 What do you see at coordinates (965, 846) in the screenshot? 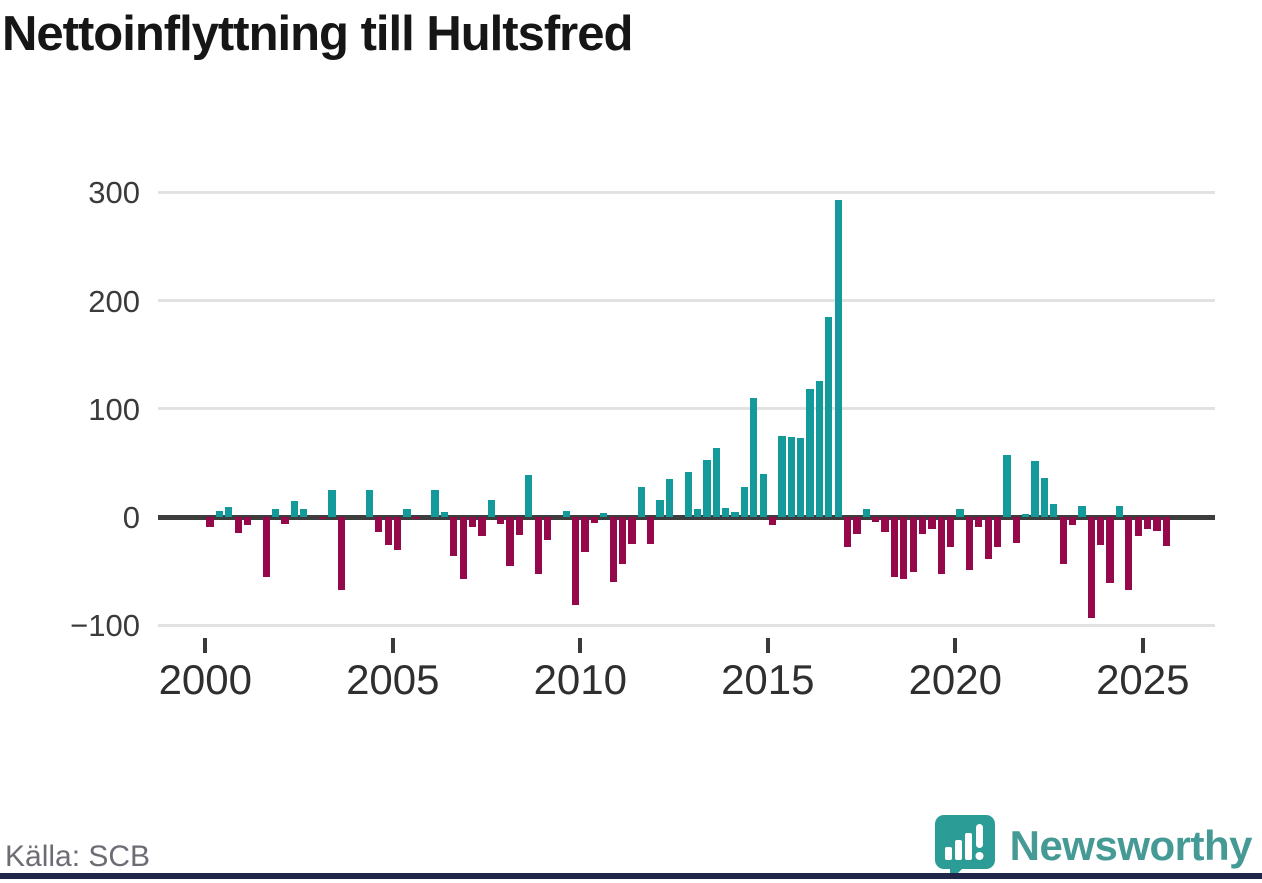
I see `speech-bubble-bar-chart-icon` at bounding box center [965, 846].